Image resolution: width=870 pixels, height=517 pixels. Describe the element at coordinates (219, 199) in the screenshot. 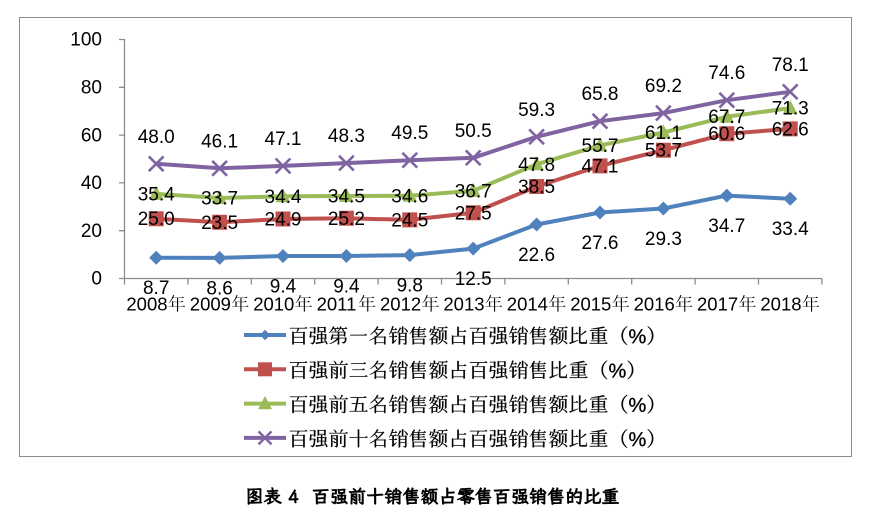

I see `svg-text: 33.7` at that location.